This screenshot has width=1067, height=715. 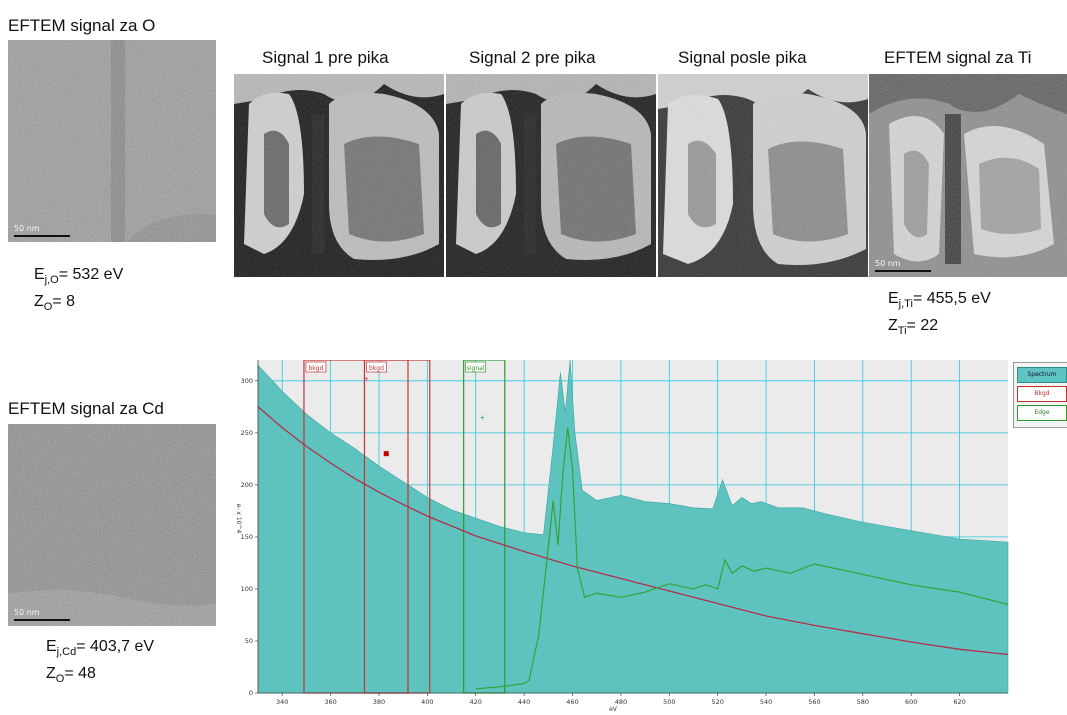 I want to click on o-energy-value: = 532 eV, so click(x=91, y=274).